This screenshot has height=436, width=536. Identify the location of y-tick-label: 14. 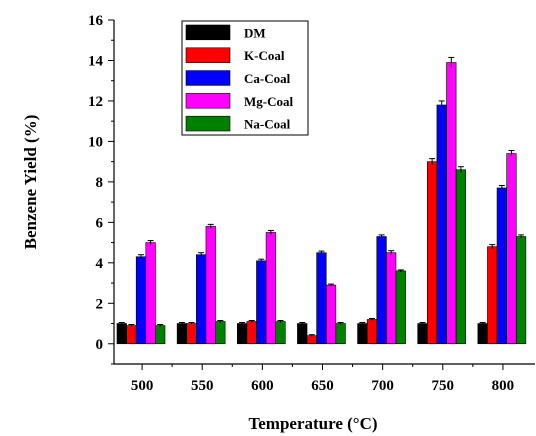
(96, 61).